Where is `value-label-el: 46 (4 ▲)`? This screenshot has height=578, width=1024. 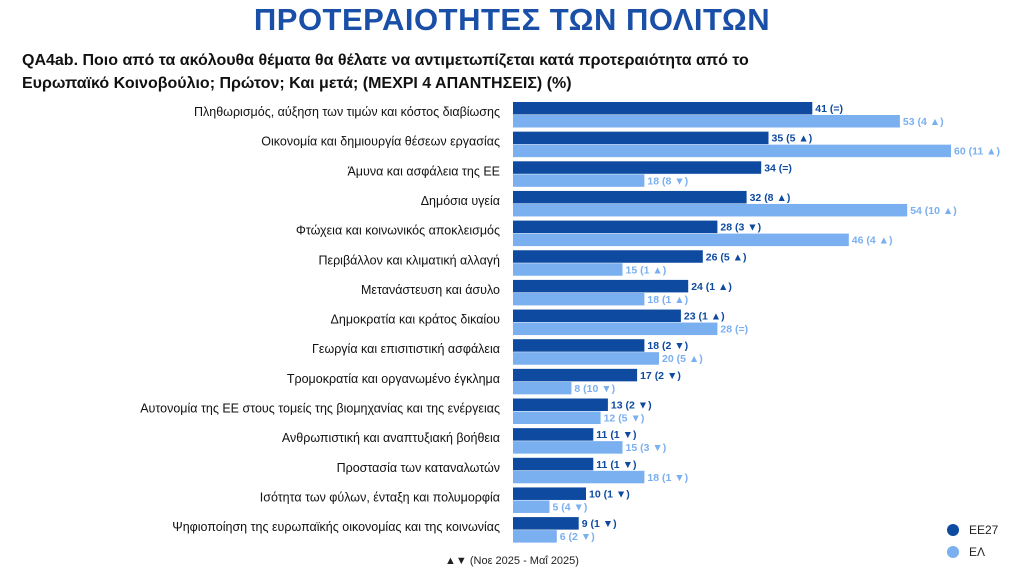 value-label-el: 46 (4 ▲) is located at coordinates (872, 241).